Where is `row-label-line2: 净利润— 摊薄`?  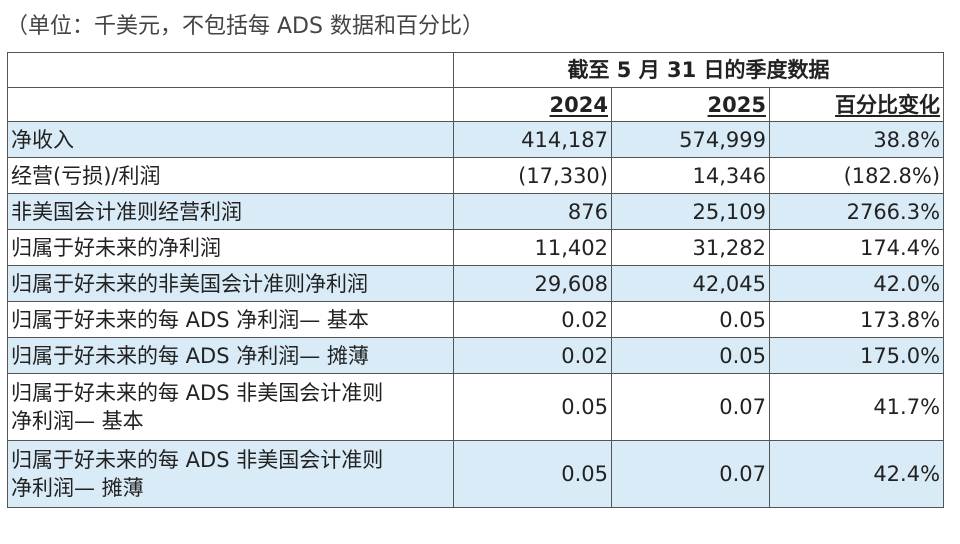 row-label-line2: 净利润— 摊薄 is located at coordinates (77, 488).